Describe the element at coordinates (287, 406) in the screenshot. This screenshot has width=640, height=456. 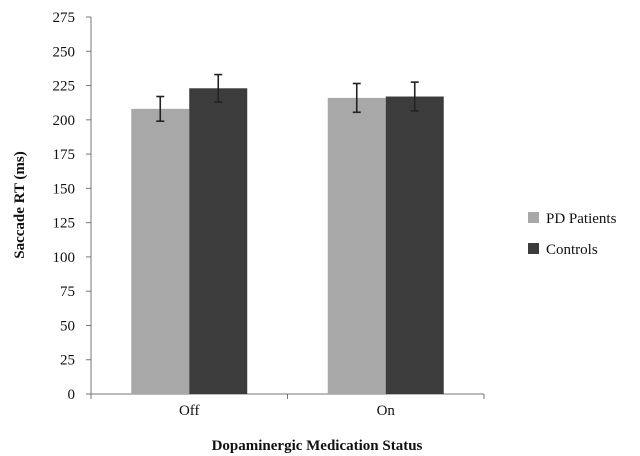
I see `x-axis: Off On` at that location.